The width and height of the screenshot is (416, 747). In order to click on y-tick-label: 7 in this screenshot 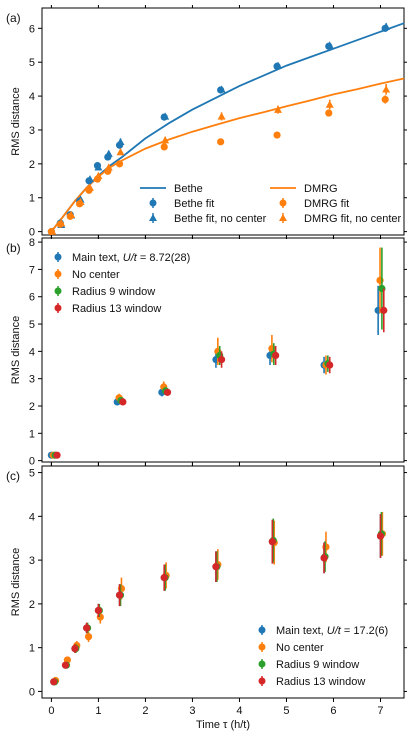, I will do `click(32, 270)`.